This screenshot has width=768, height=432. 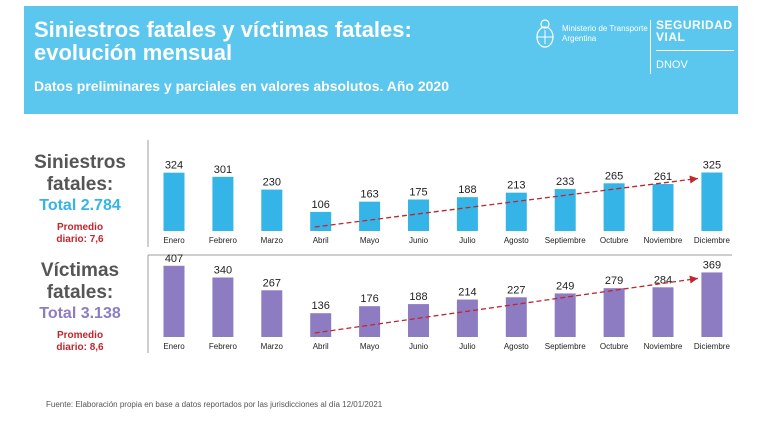 I want to click on title-line-2: evolución mensual, so click(x=133, y=52).